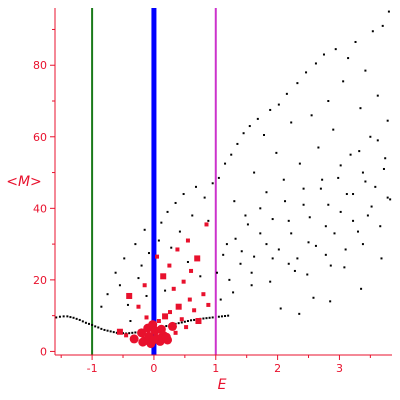 Image resolution: width=400 pixels, height=400 pixels. I want to click on y-tick-label: 0, so click(43, 351).